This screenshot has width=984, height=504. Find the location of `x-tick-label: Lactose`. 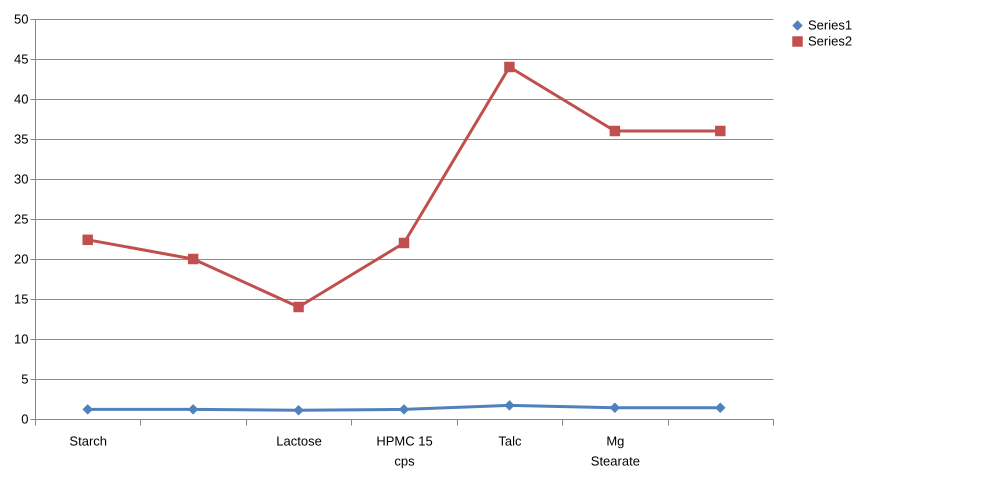

x-tick-label: Lactose is located at coordinates (299, 441).